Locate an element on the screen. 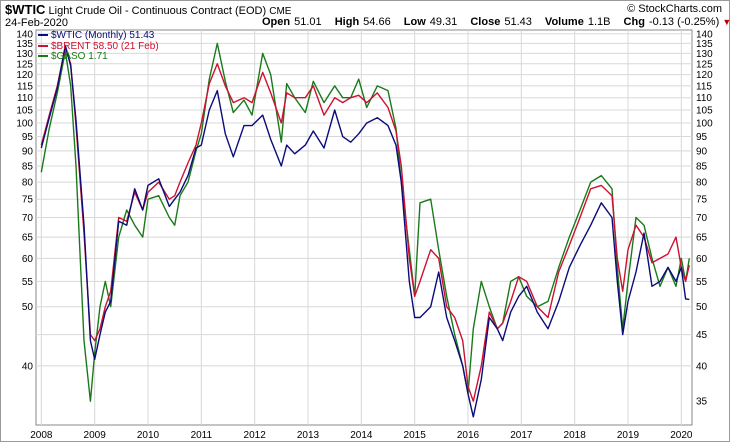  open-value: 51.01 is located at coordinates (308, 22).